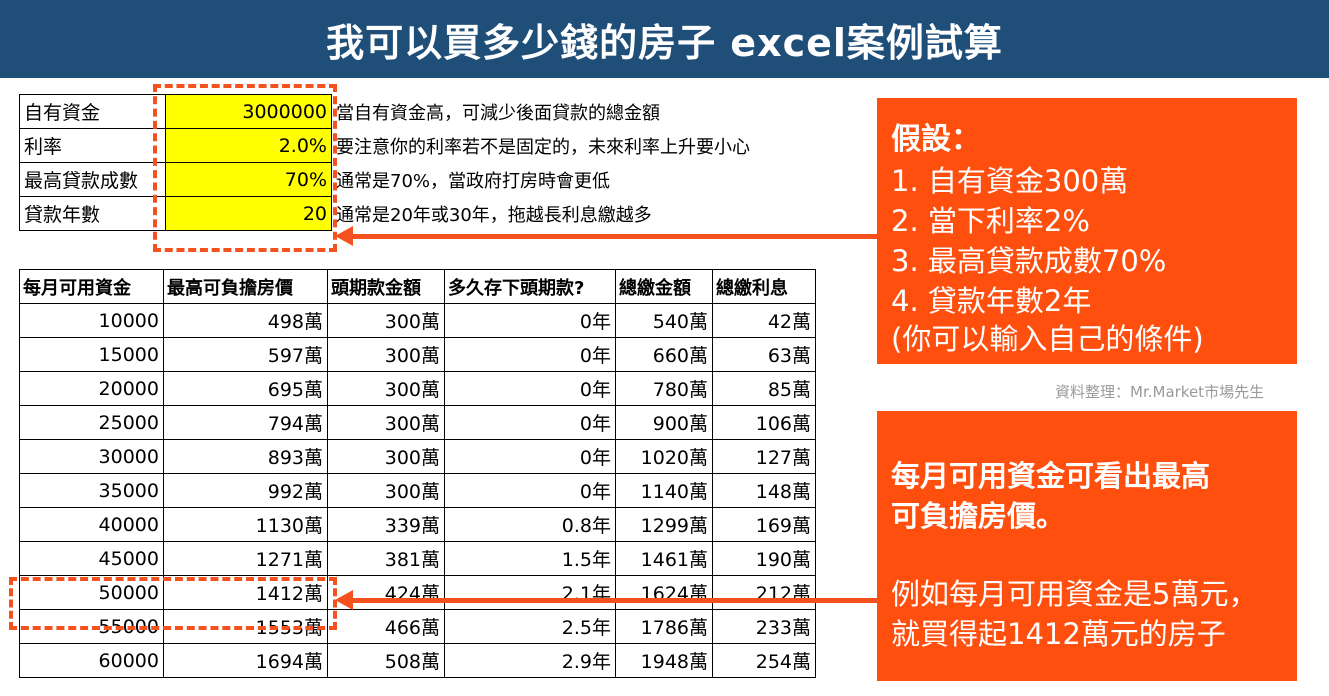  What do you see at coordinates (245, 168) in the screenshot?
I see `inputs-highlight-frame` at bounding box center [245, 168].